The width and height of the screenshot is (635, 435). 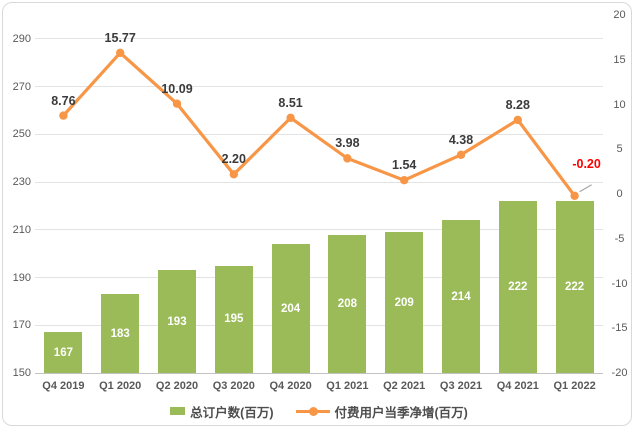 I want to click on line-swatch-dot, so click(x=313, y=411).